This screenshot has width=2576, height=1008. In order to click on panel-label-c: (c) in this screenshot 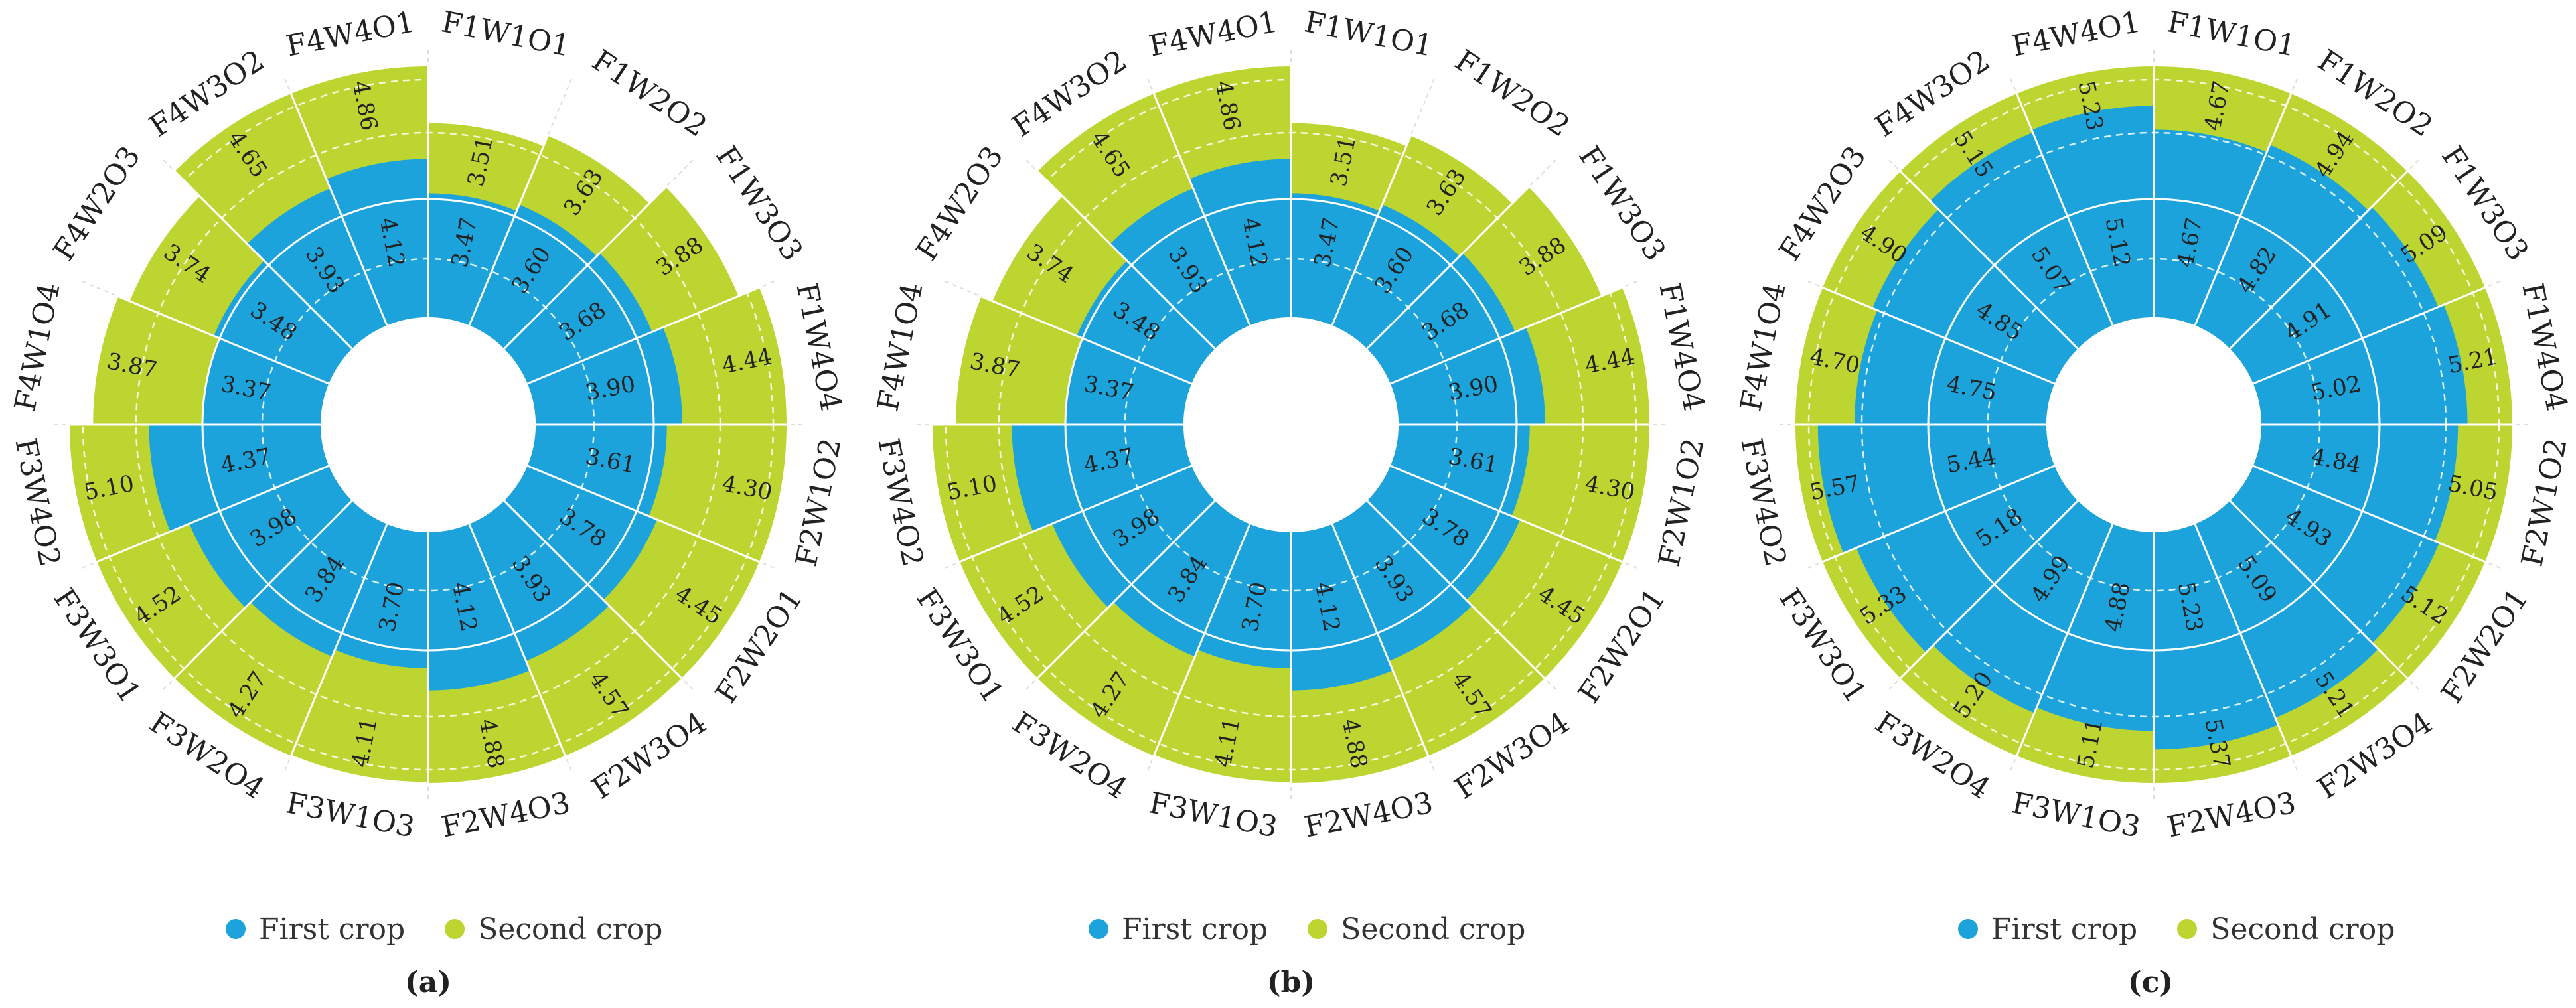, I will do `click(2150, 983)`.